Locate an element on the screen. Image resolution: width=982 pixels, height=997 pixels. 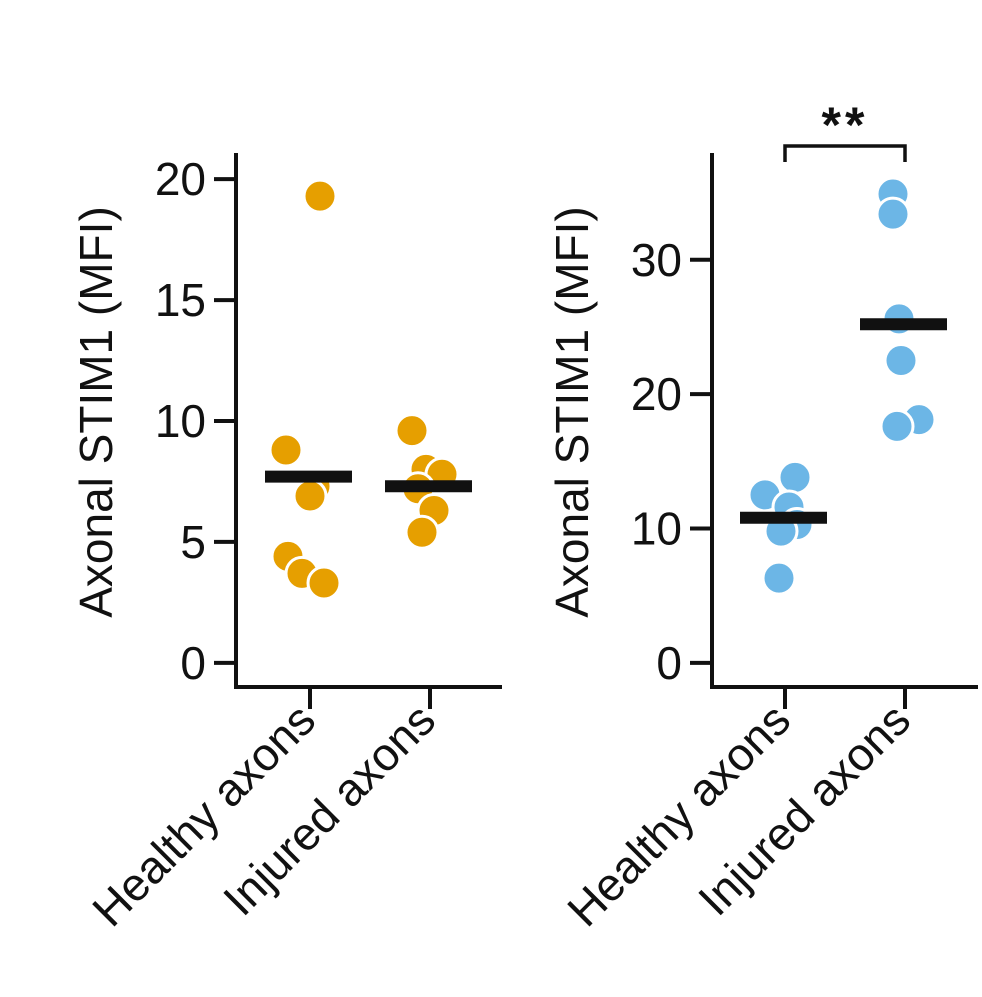
significance-label: ** is located at coordinates (845, 125).